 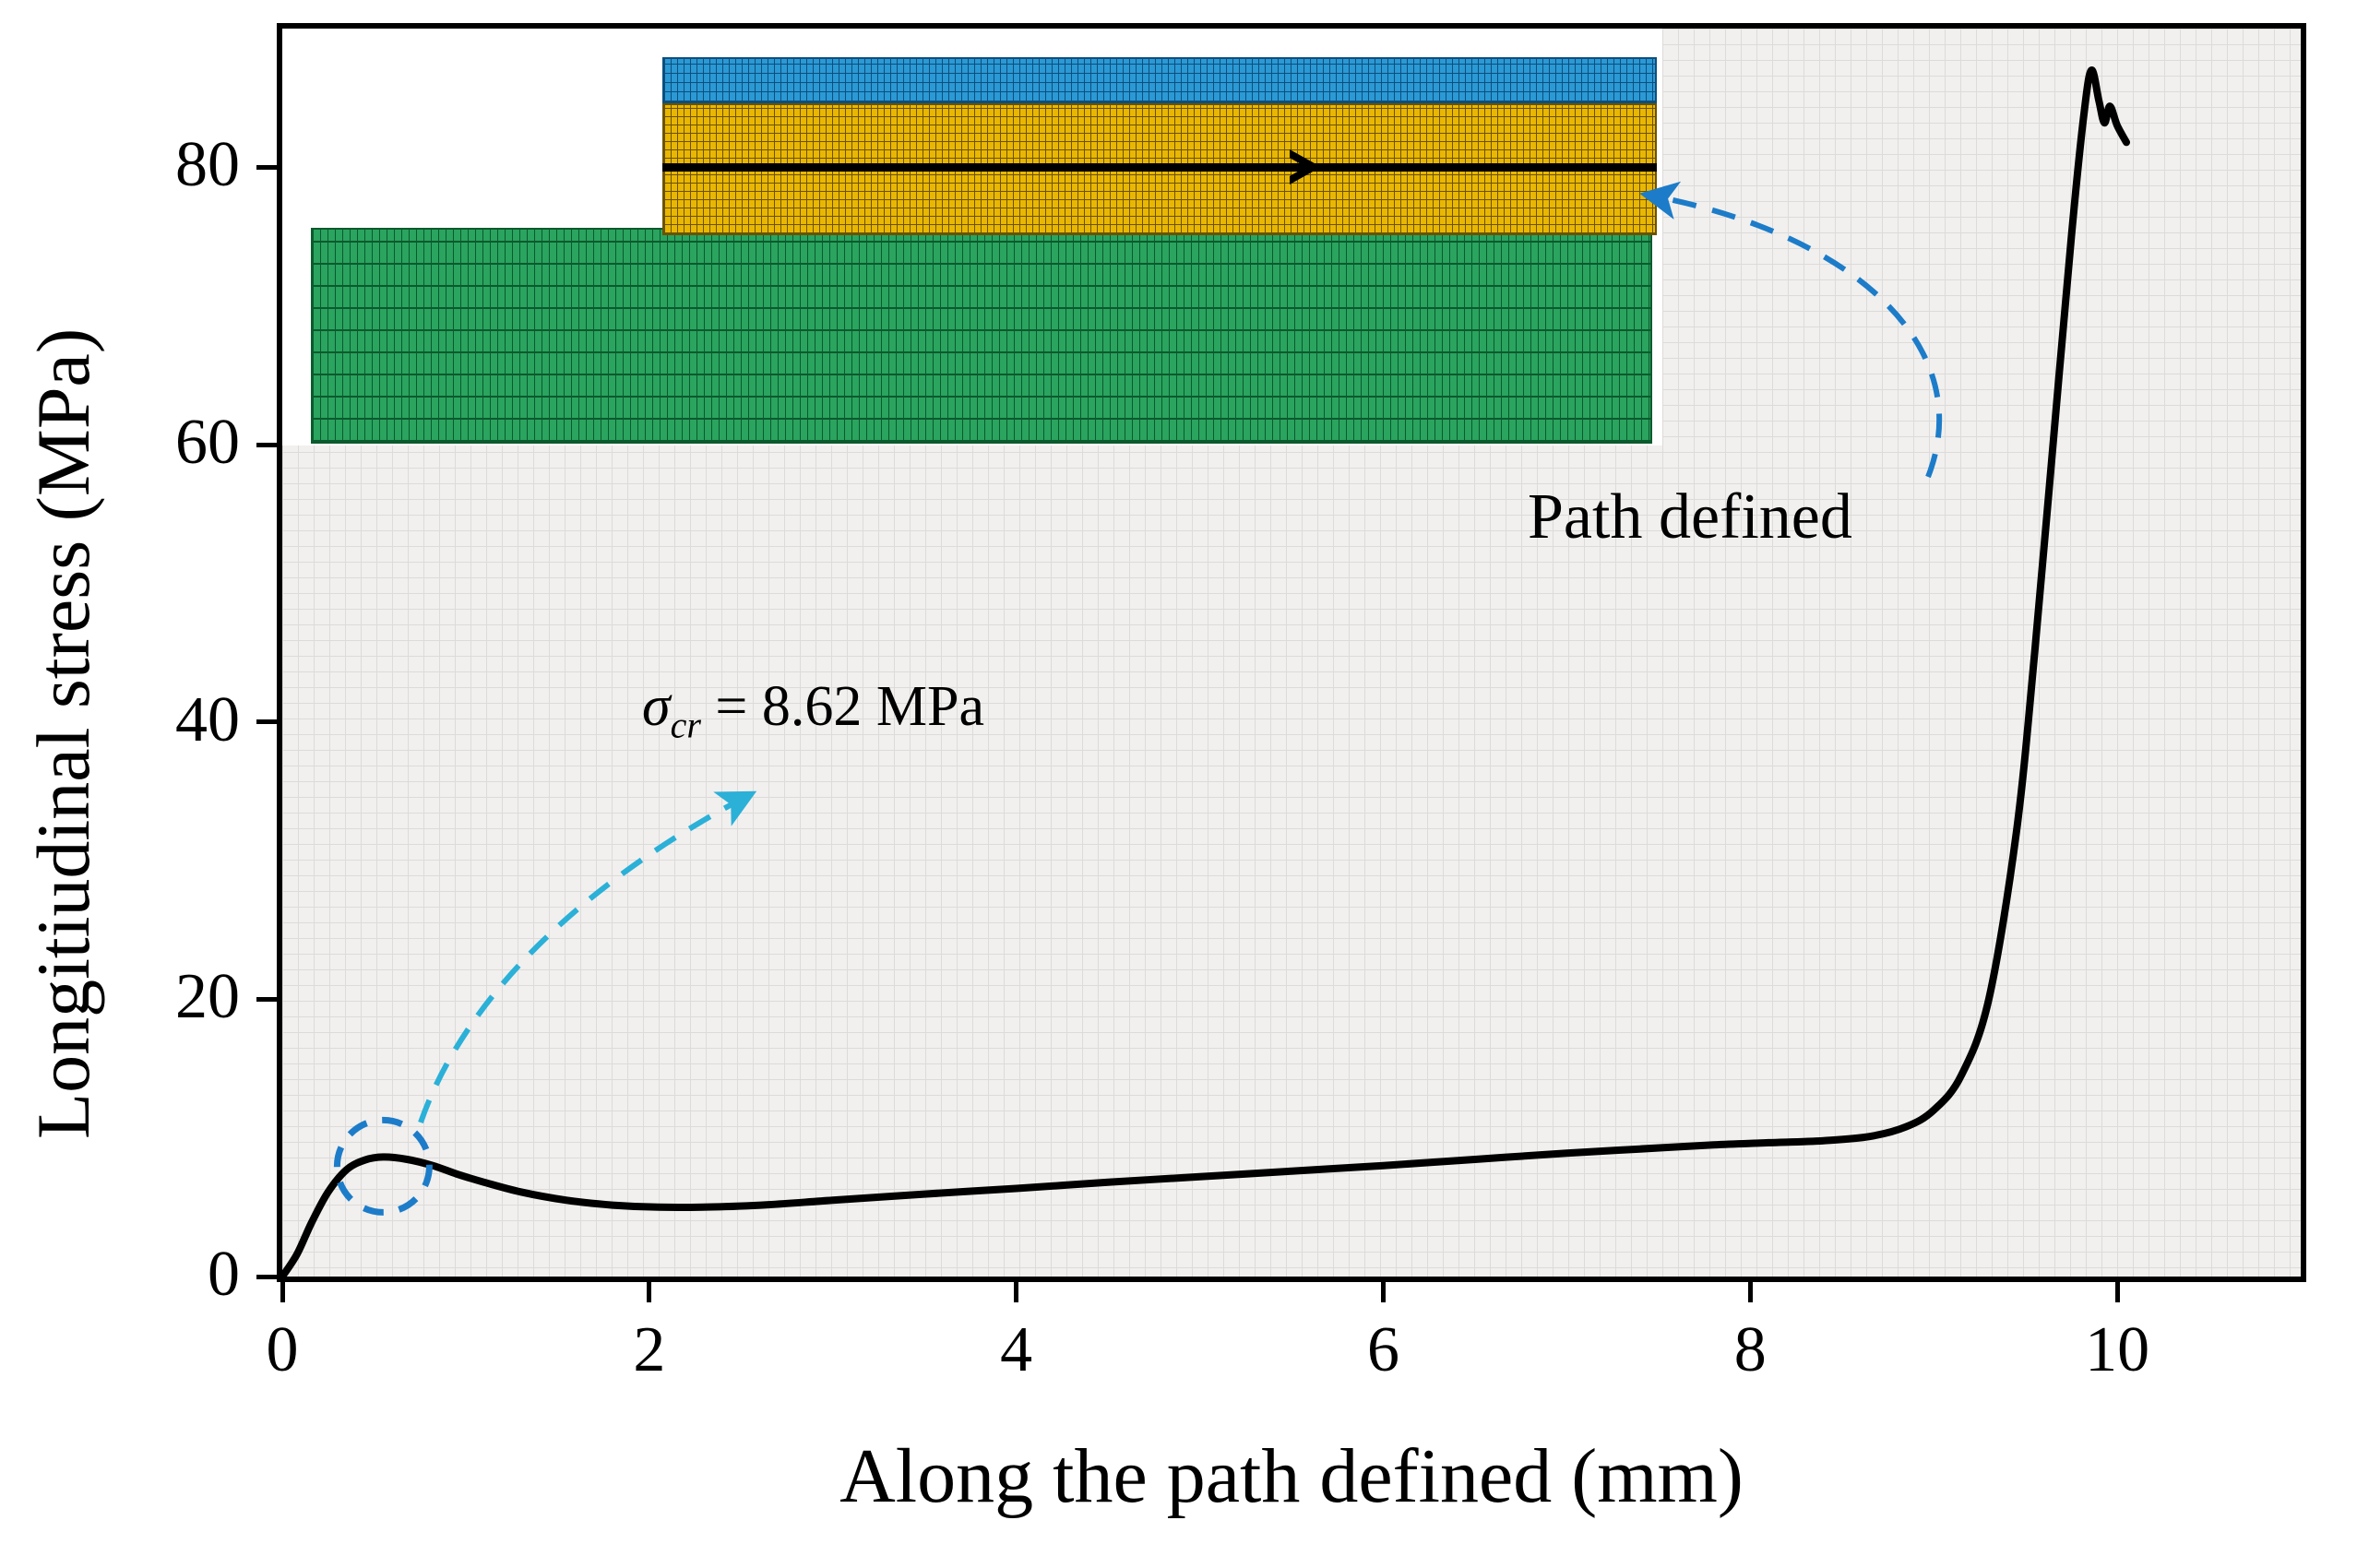 What do you see at coordinates (63, 733) in the screenshot?
I see `y-axis-label: Longitiudinal stress (MPa)` at bounding box center [63, 733].